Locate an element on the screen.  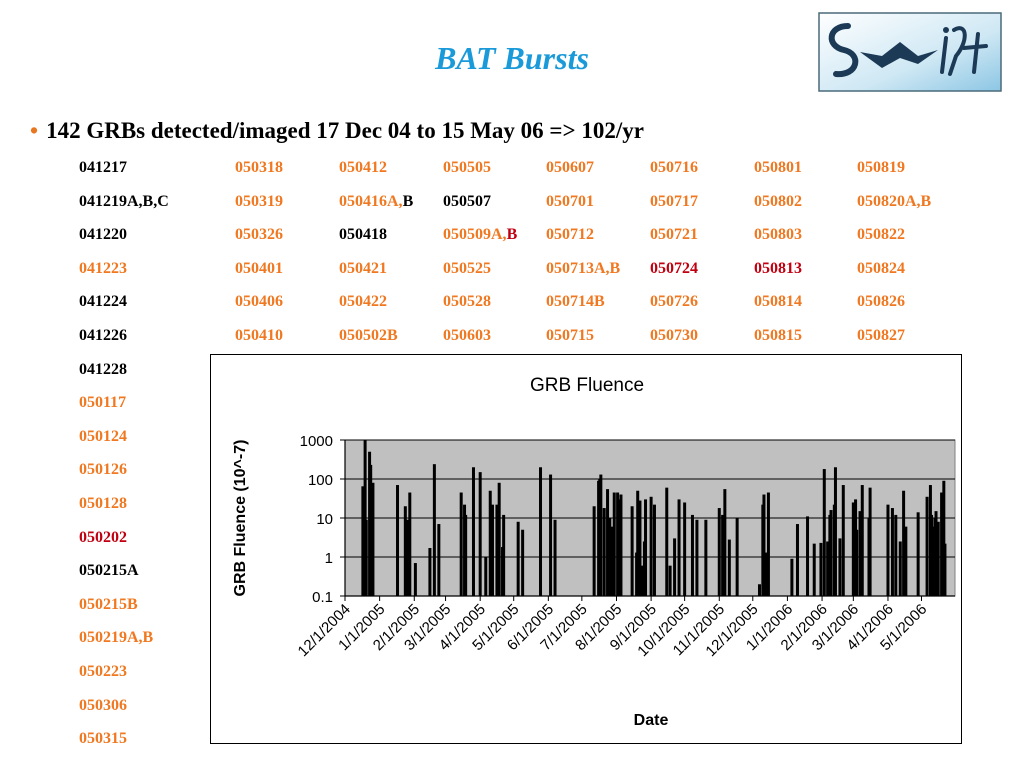
grb-id: 041217 is located at coordinates (103, 167).